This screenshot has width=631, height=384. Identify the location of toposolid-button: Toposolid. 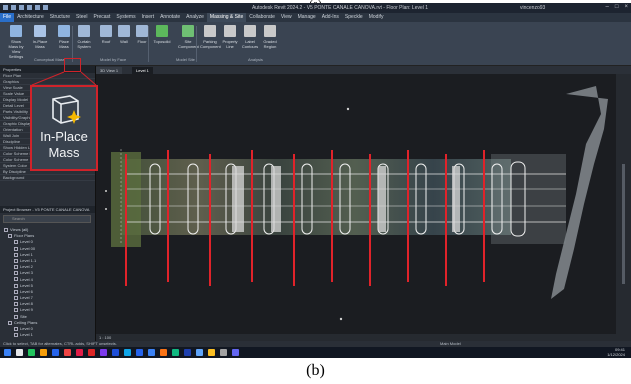
(162, 34).